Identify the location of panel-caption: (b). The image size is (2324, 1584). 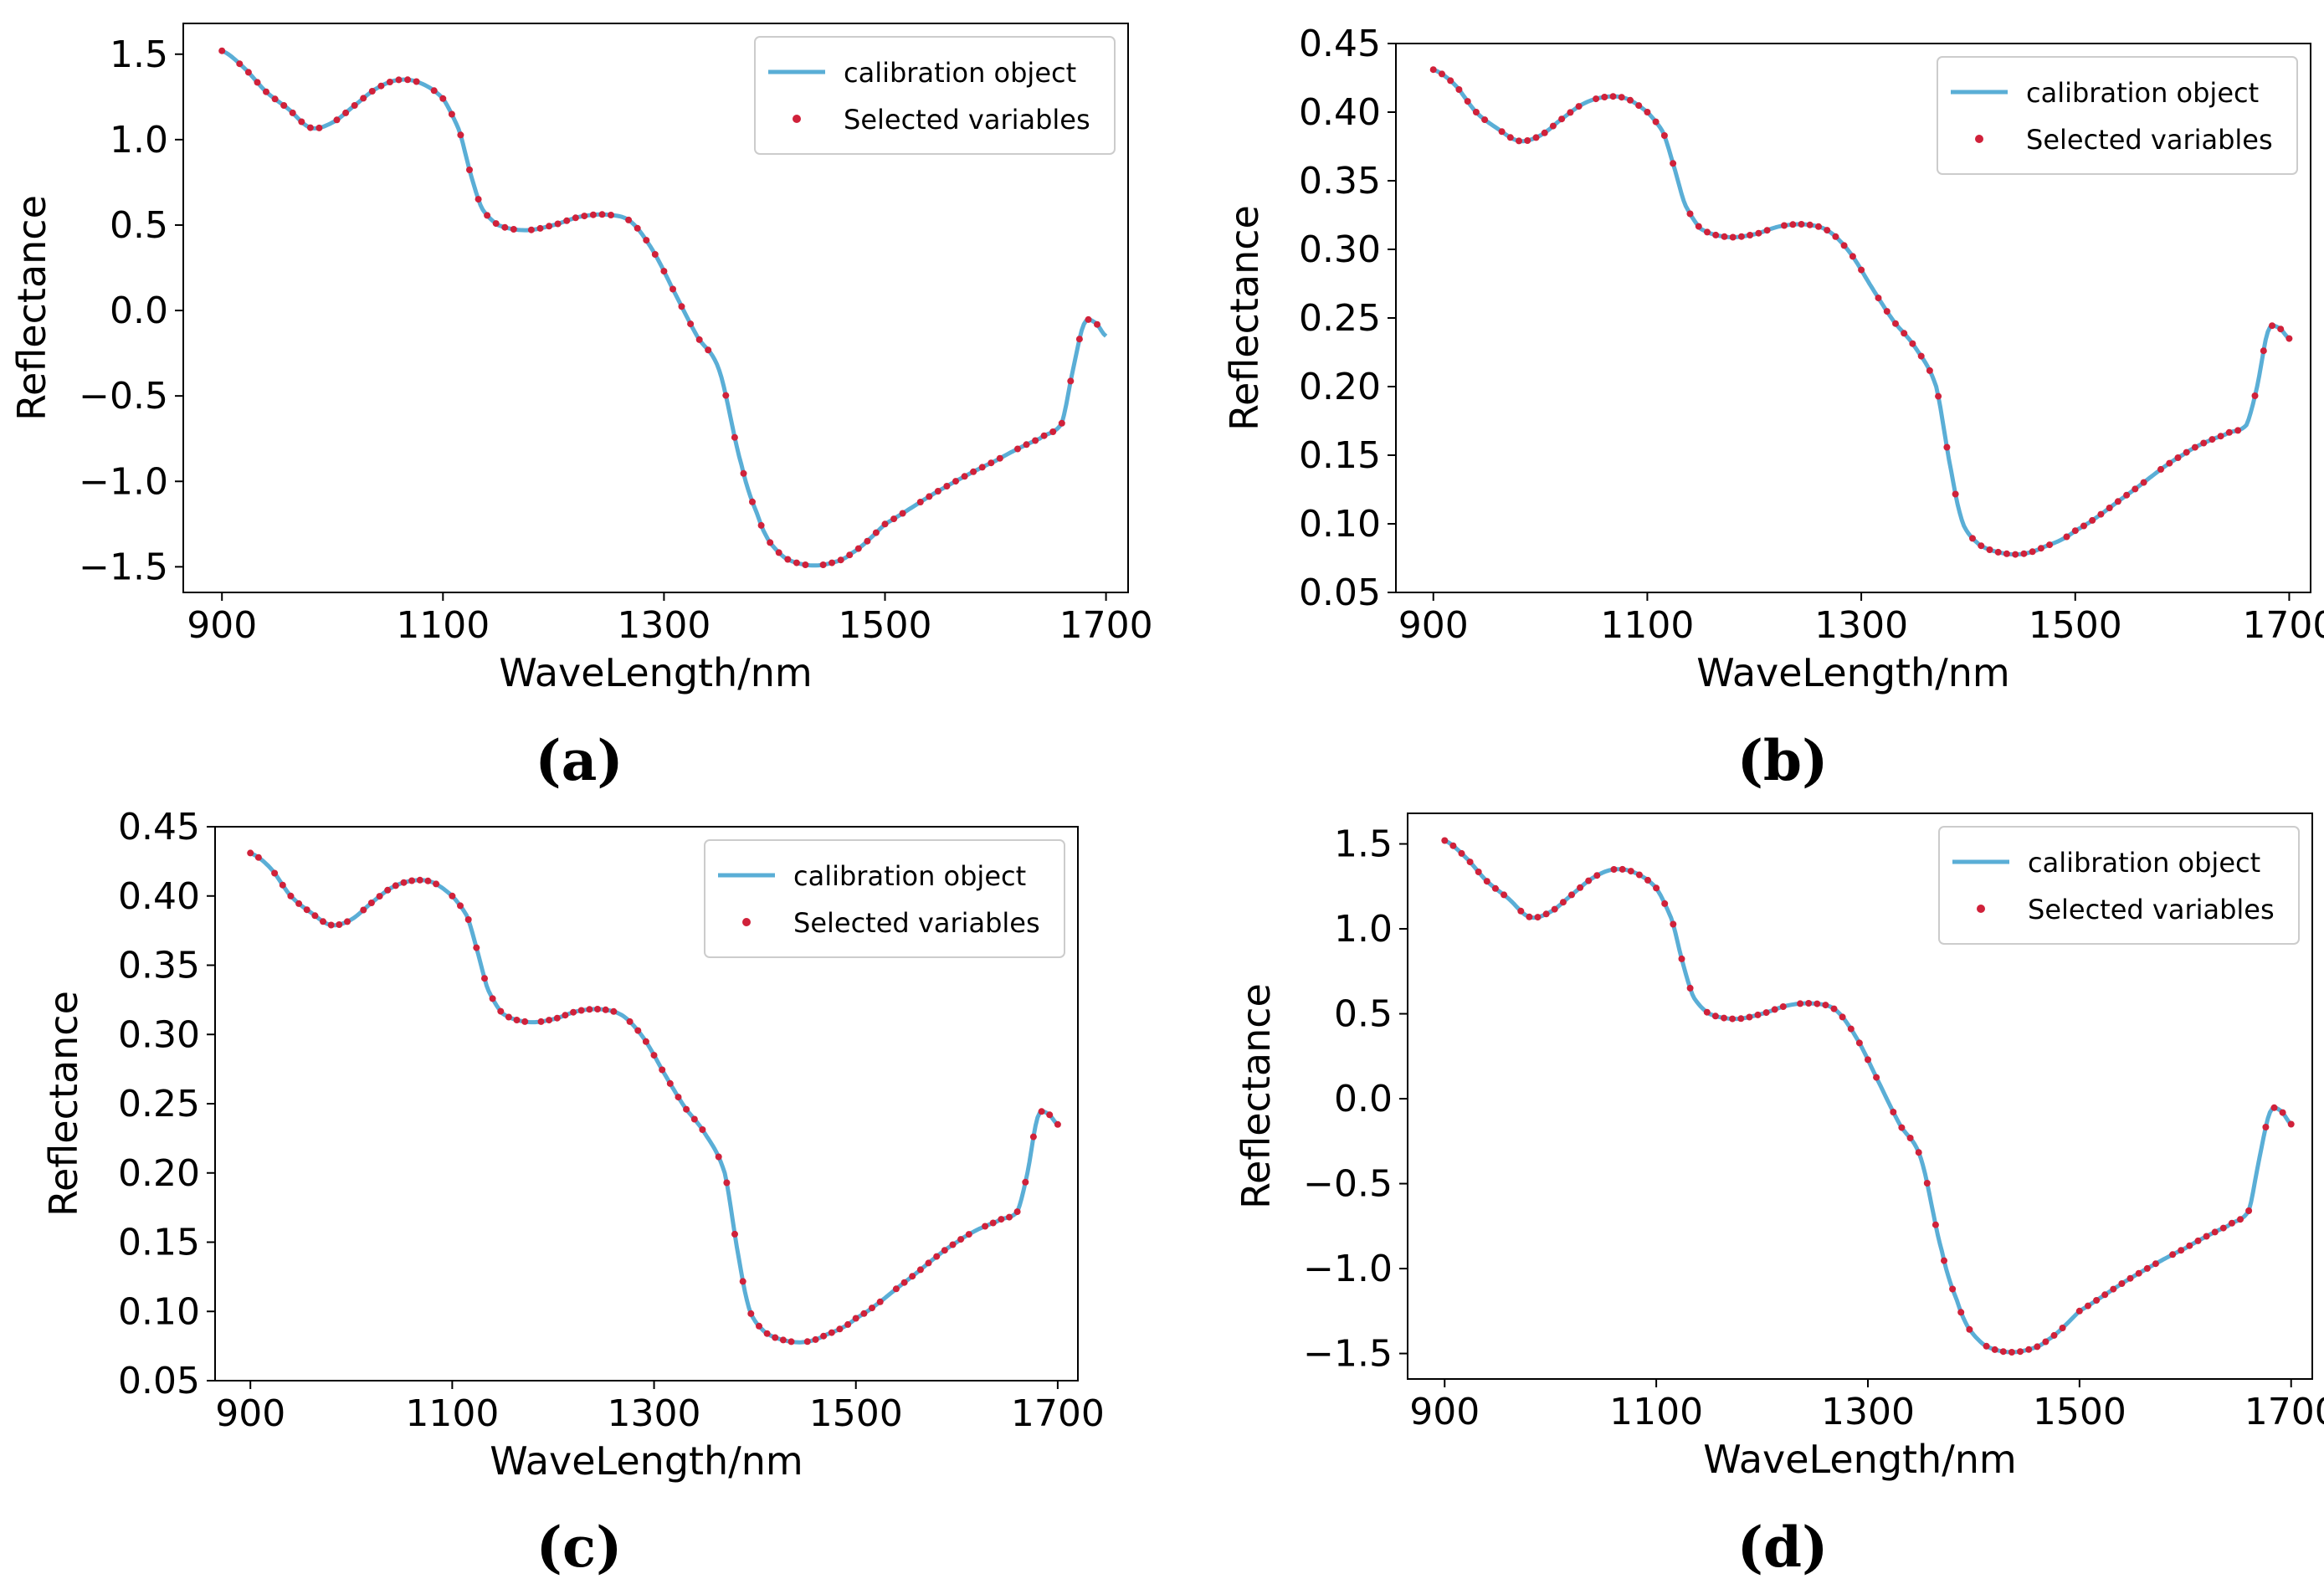
(1783, 760).